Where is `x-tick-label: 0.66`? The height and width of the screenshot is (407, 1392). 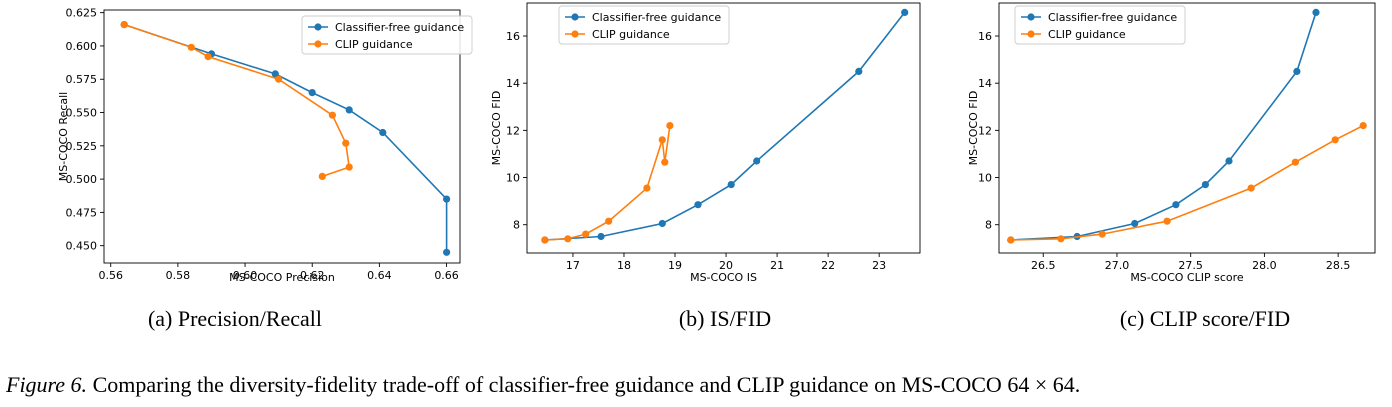 x-tick-label: 0.66 is located at coordinates (446, 275).